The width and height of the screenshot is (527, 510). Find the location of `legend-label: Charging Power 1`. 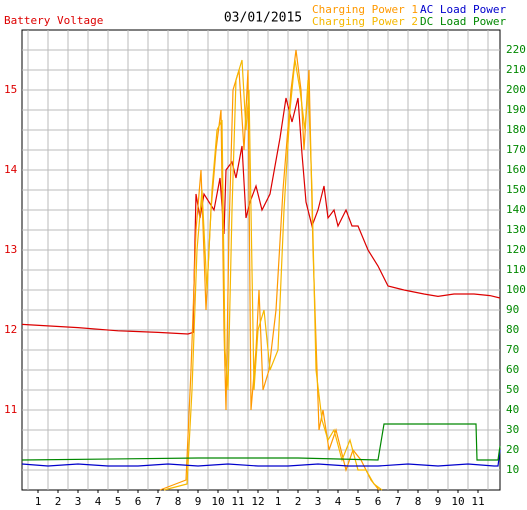

legend-label: Charging Power 1 is located at coordinates (365, 9).